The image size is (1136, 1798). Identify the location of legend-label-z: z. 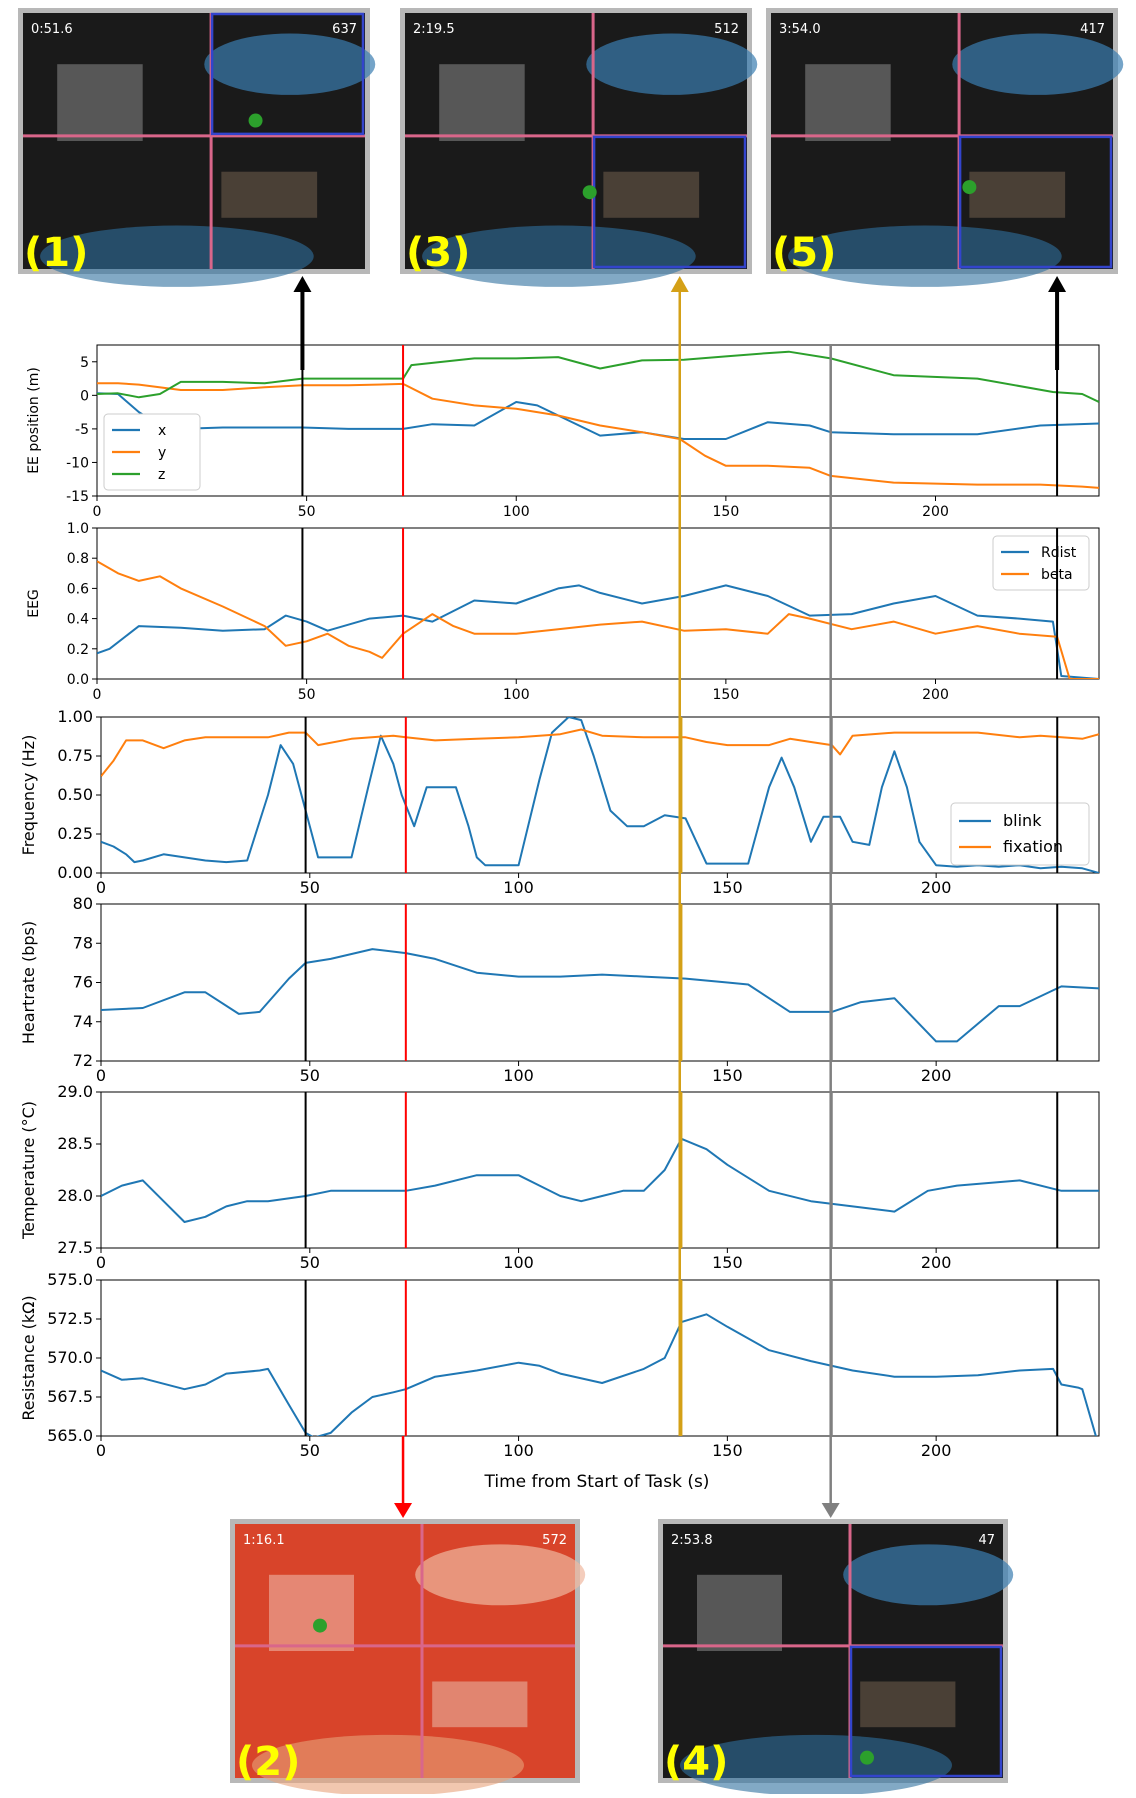
(161, 475).